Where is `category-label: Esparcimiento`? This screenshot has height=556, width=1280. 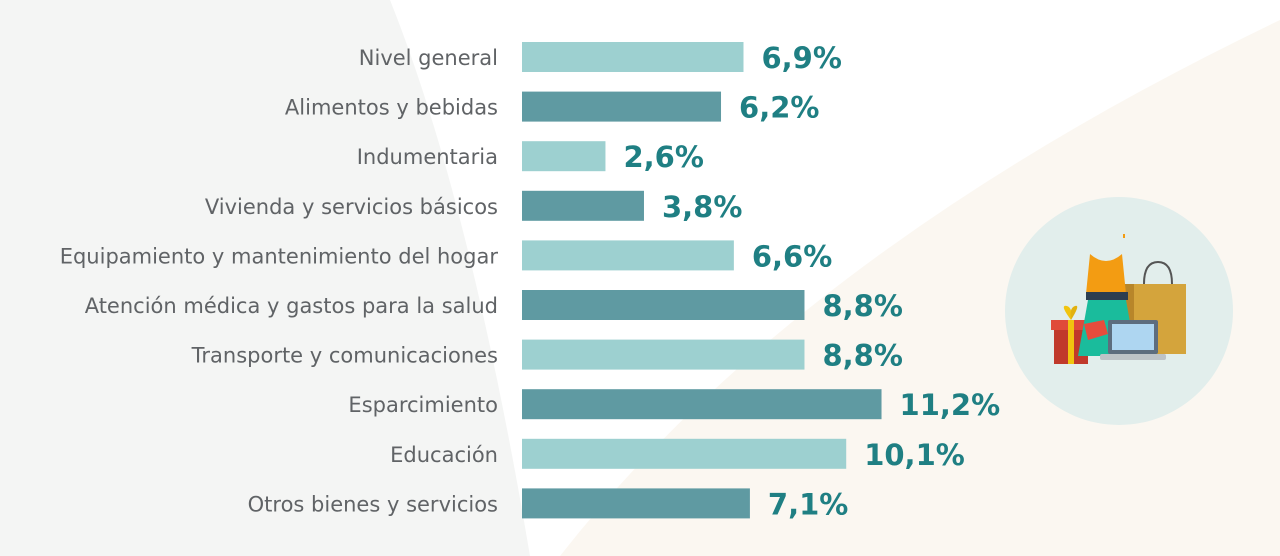
category-label: Esparcimiento is located at coordinates (423, 405).